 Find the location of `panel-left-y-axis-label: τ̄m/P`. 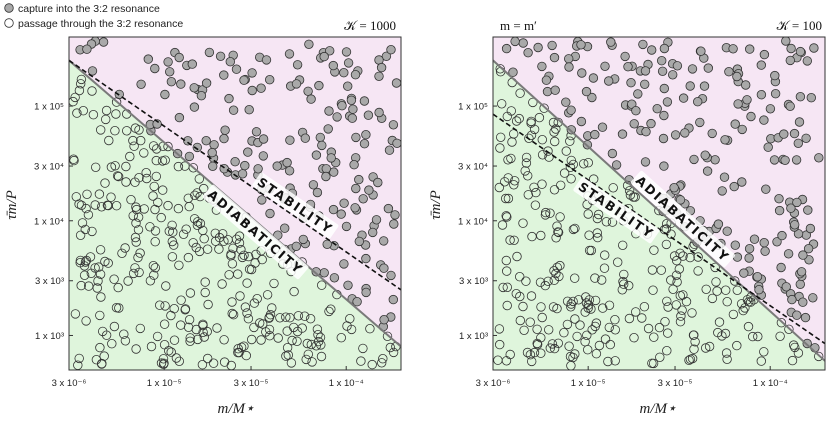

panel-left-y-axis-label: τ̄m/P is located at coordinates (12, 205).